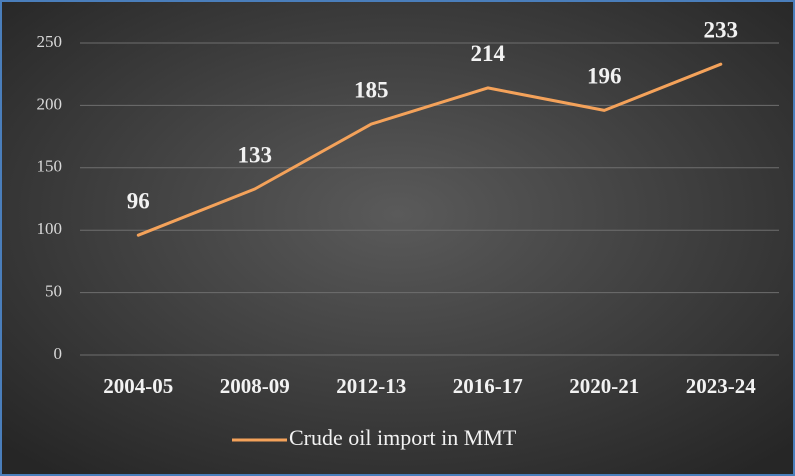 The height and width of the screenshot is (476, 795). What do you see at coordinates (50, 103) in the screenshot?
I see `y-tick-label: 200` at bounding box center [50, 103].